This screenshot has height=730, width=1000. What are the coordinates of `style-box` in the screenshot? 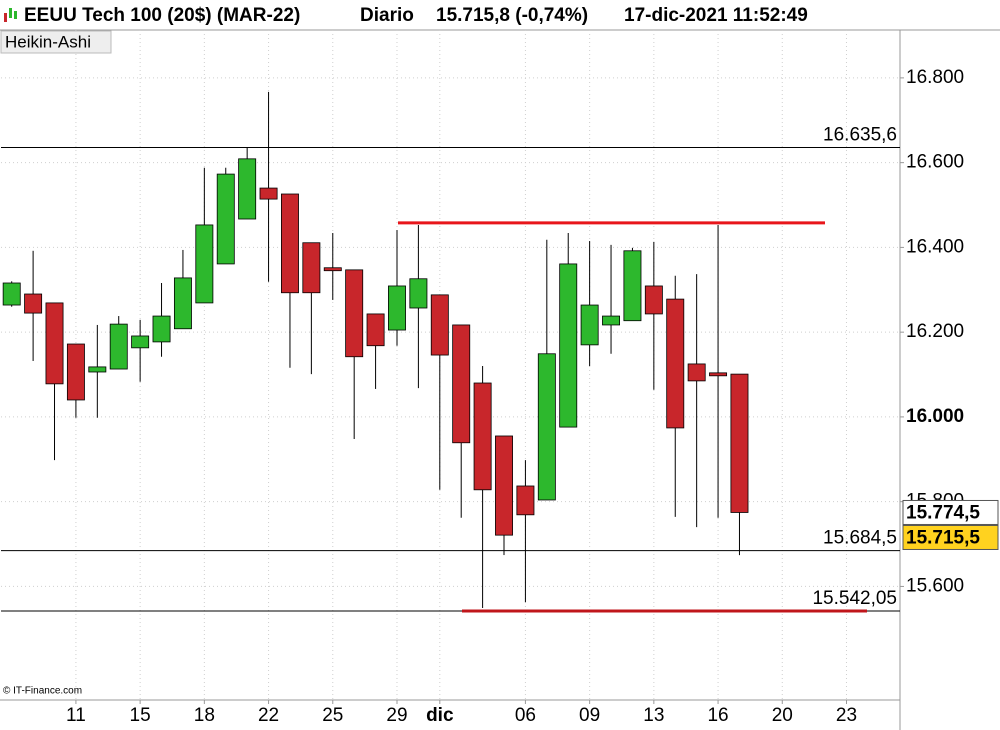 It's located at (56, 42).